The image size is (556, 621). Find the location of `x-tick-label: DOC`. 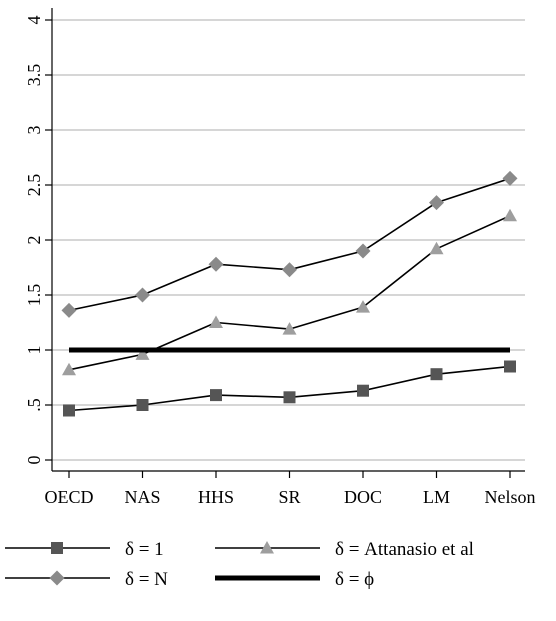

x-tick-label: DOC is located at coordinates (363, 497).